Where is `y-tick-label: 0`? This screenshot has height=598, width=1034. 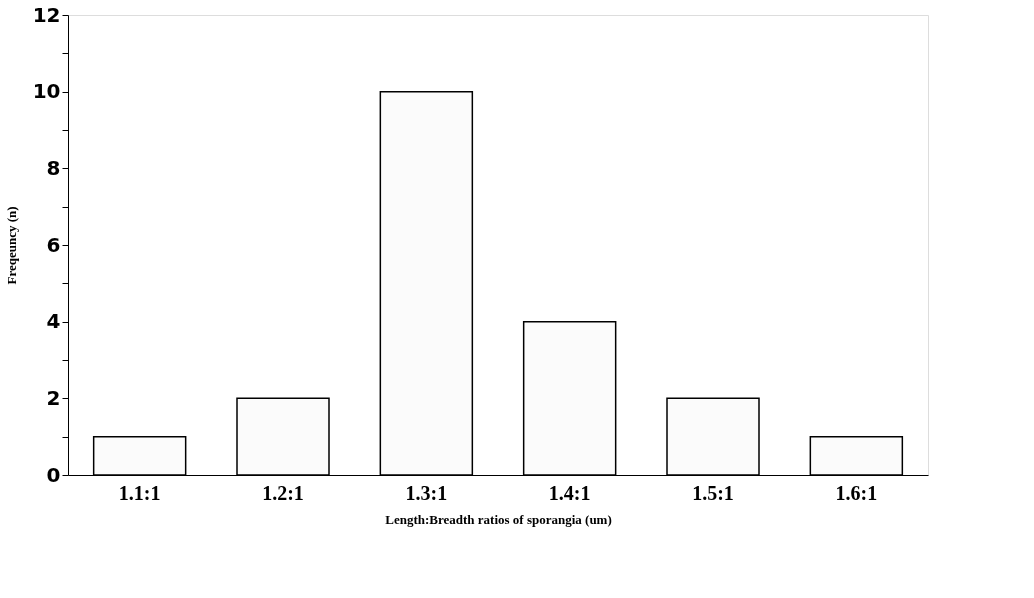
y-tick-label: 0 is located at coordinates (53, 474).